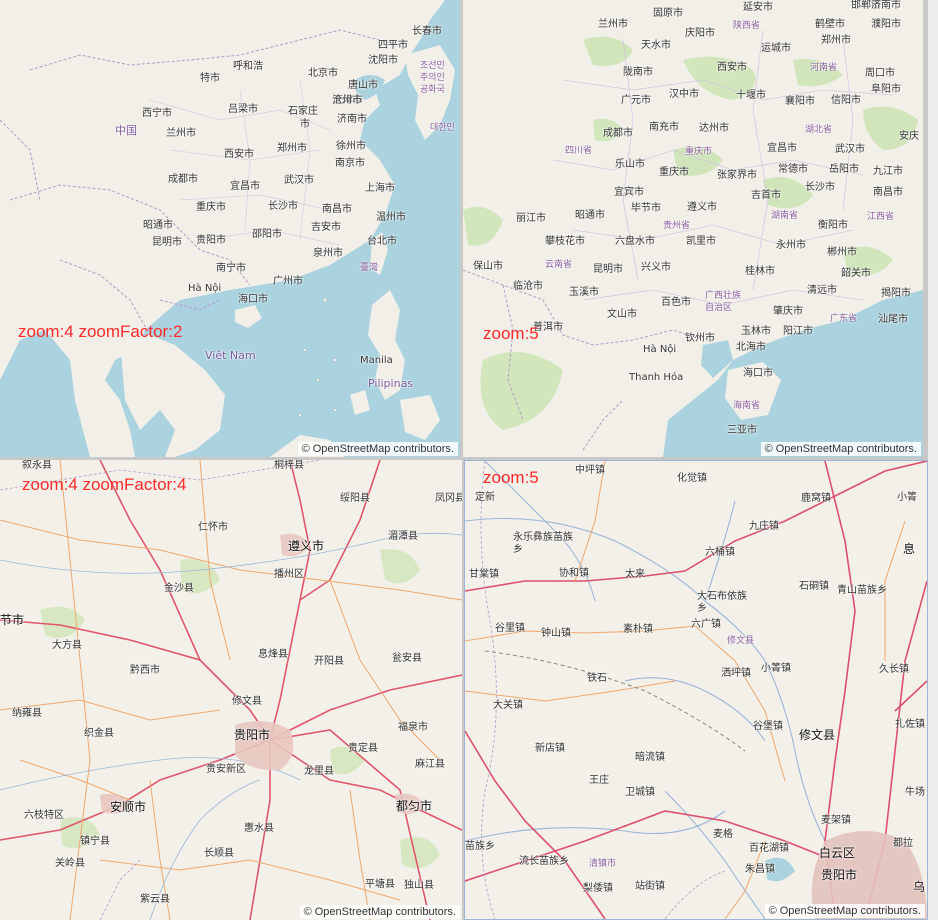 The width and height of the screenshot is (938, 920). What do you see at coordinates (846, 100) in the screenshot?
I see `map-label: 信阳市` at bounding box center [846, 100].